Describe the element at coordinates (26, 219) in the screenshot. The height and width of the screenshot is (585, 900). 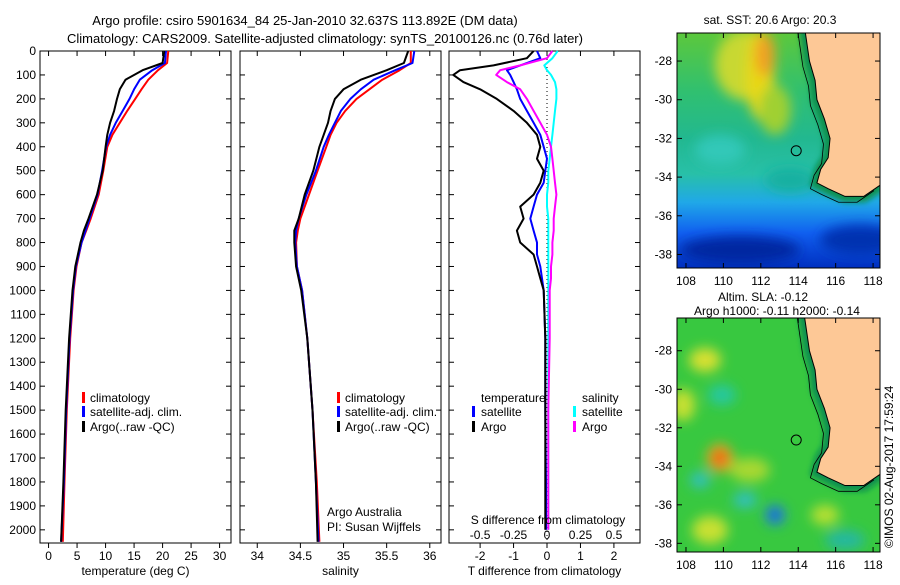
I see `y-tick-label: 700` at that location.